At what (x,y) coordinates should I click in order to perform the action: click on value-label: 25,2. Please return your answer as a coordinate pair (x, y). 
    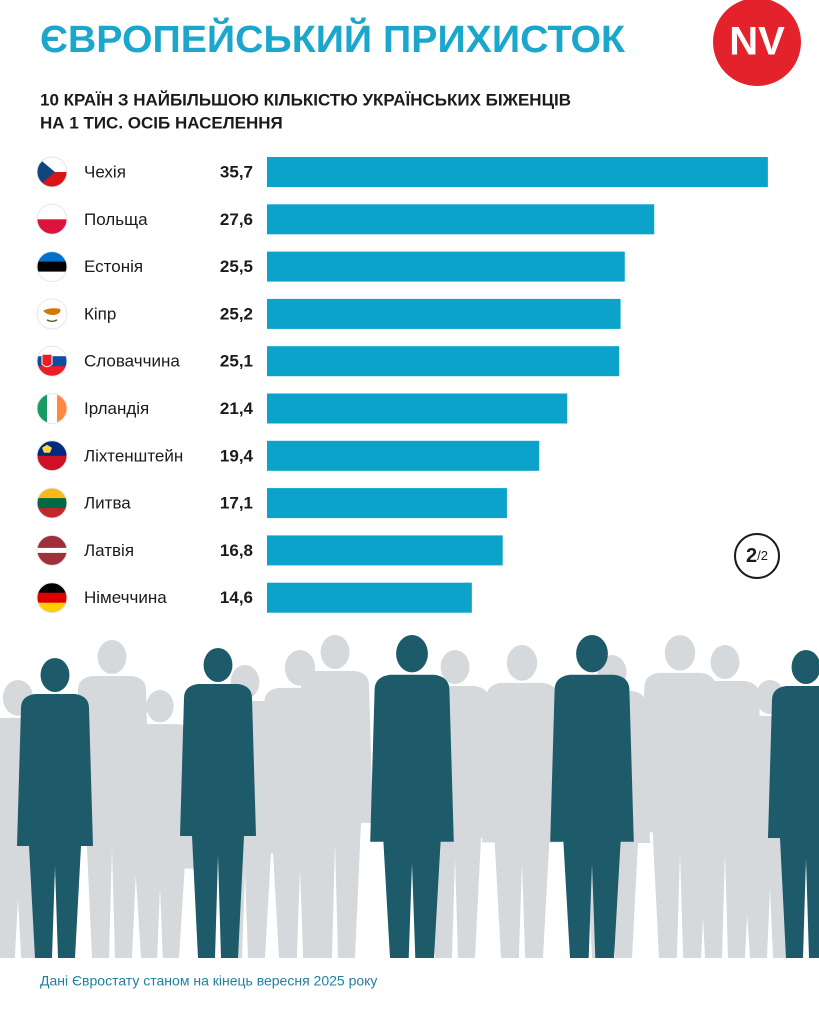
    Looking at the image, I should click on (236, 313).